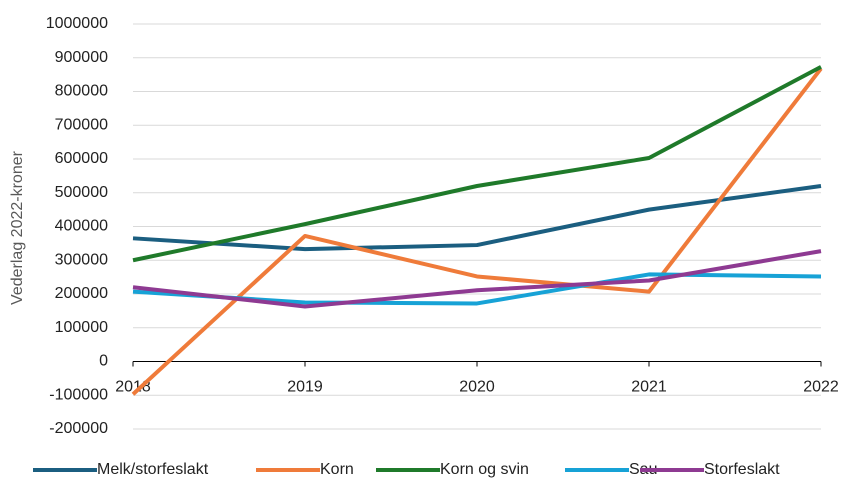 The height and width of the screenshot is (479, 842). I want to click on y-tick-label: 300000, so click(81, 259).